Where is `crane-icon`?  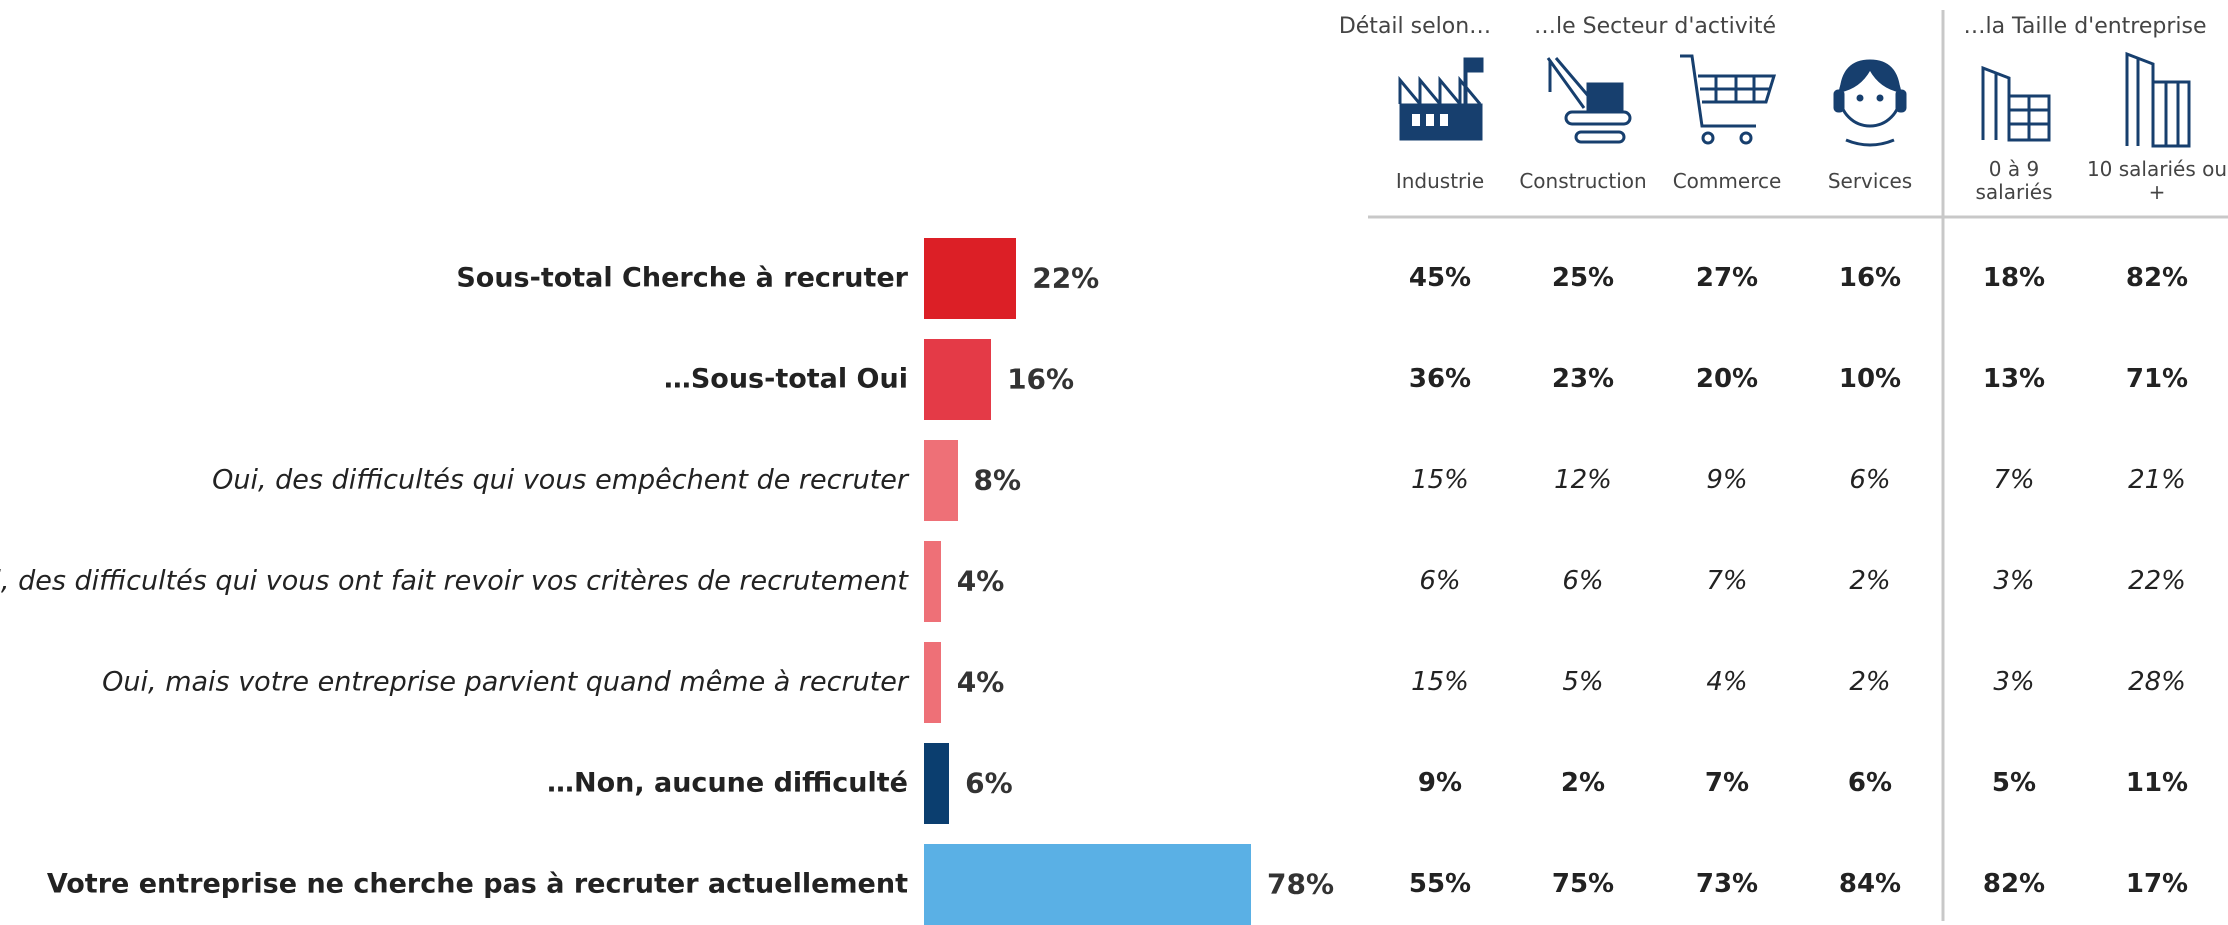 crane-icon is located at coordinates (1589, 100).